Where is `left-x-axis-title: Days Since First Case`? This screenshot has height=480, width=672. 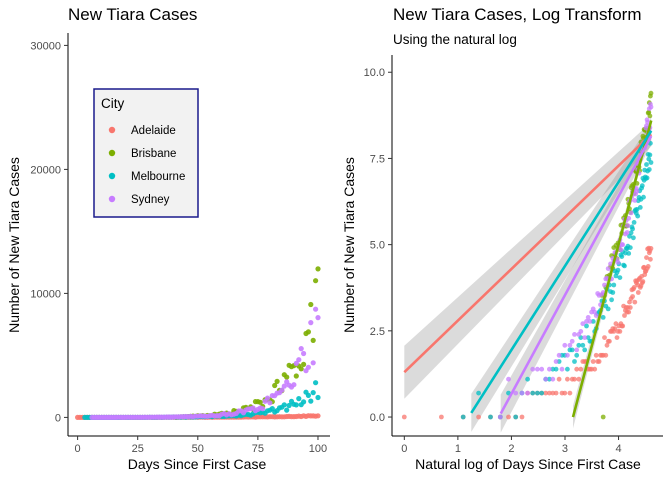 left-x-axis-title: Days Since First Case is located at coordinates (197, 464).